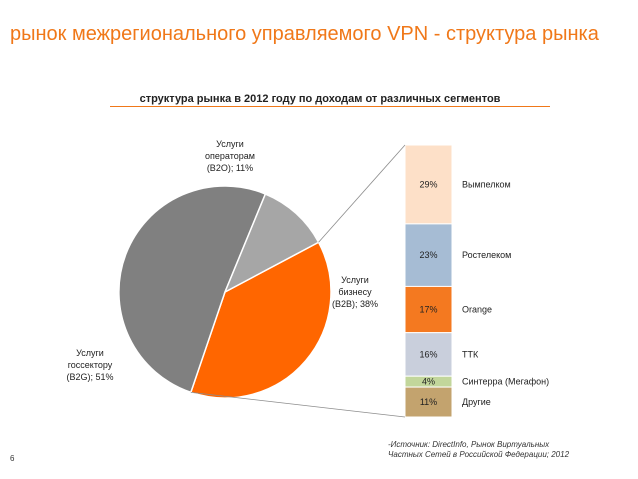 Image resolution: width=638 pixels, height=479 pixels. I want to click on bar-category-label: Orange, so click(477, 310).